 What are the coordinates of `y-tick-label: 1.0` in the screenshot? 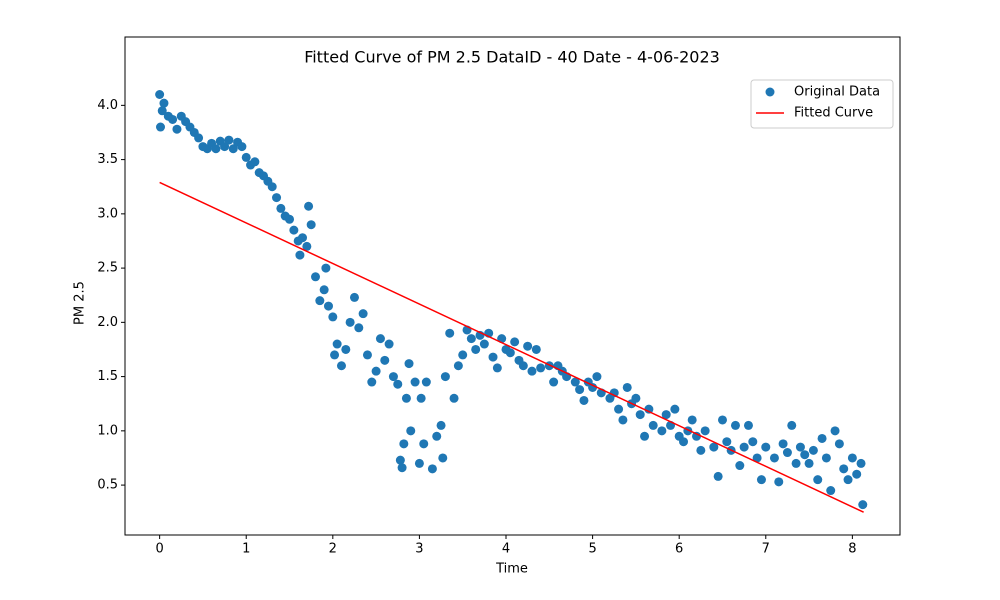 It's located at (107, 430).